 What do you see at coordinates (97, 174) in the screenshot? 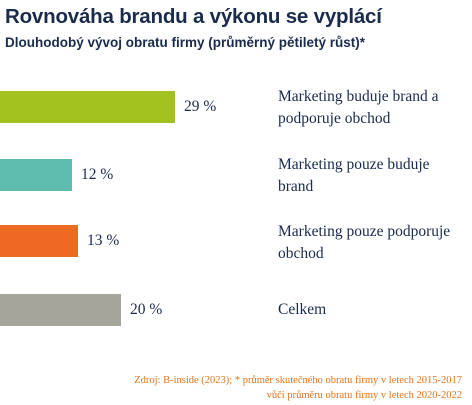
I see `bar-value-label: 12 %` at bounding box center [97, 174].